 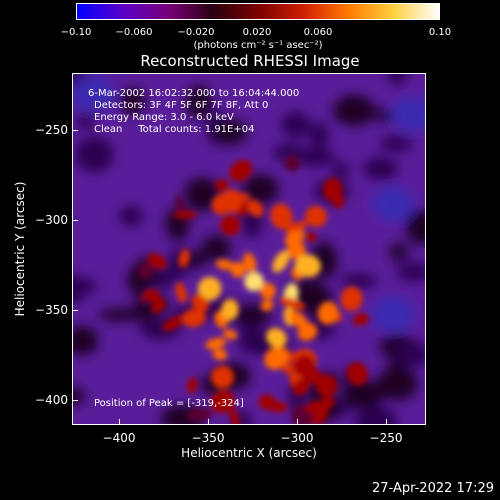 I want to click on x-axis-label: Heliocentric X (arcsec), so click(x=249, y=453).